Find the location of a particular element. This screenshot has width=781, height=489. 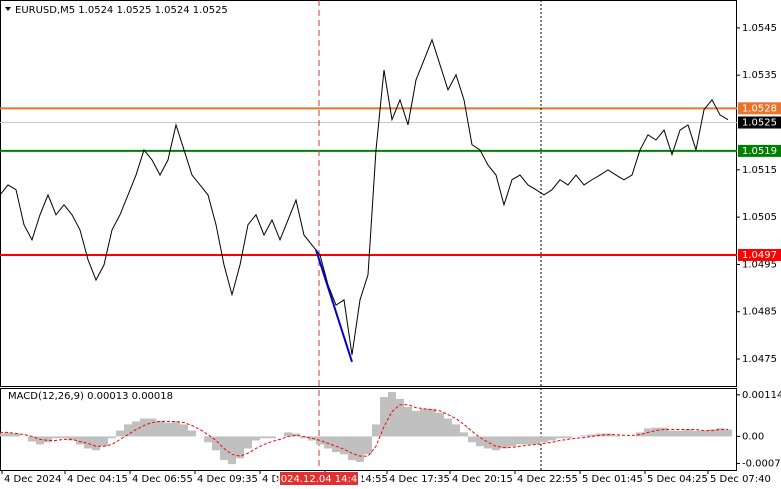

y-tick-label: -0.00074 is located at coordinates (761, 463).